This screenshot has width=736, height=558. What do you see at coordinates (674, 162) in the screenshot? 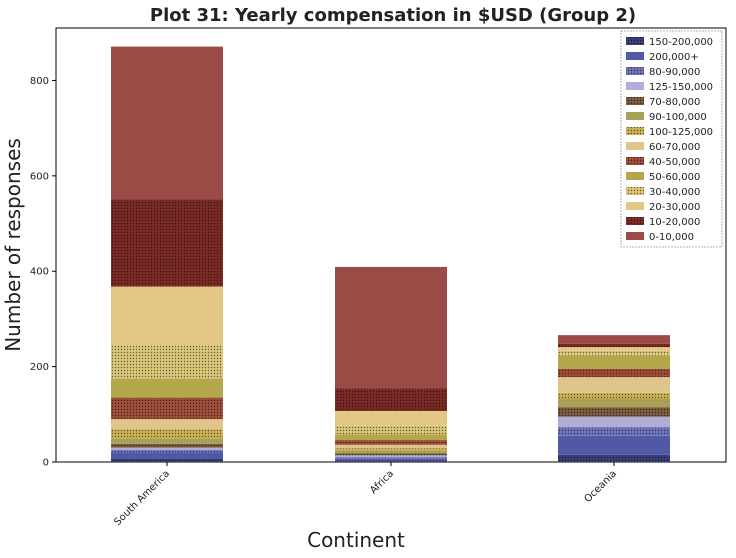
I see `legend-label-40-50-000: 40-50,000` at bounding box center [674, 162].